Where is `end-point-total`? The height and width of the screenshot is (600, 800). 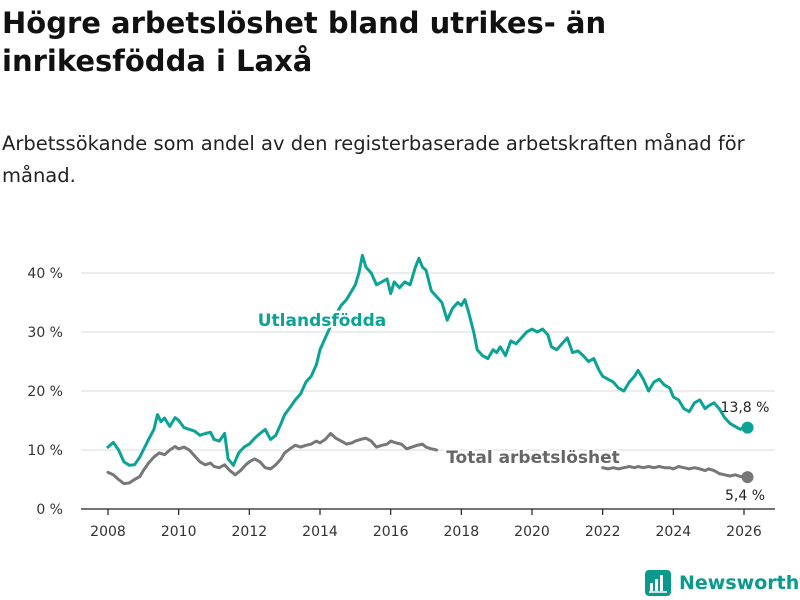 end-point-total is located at coordinates (747, 477).